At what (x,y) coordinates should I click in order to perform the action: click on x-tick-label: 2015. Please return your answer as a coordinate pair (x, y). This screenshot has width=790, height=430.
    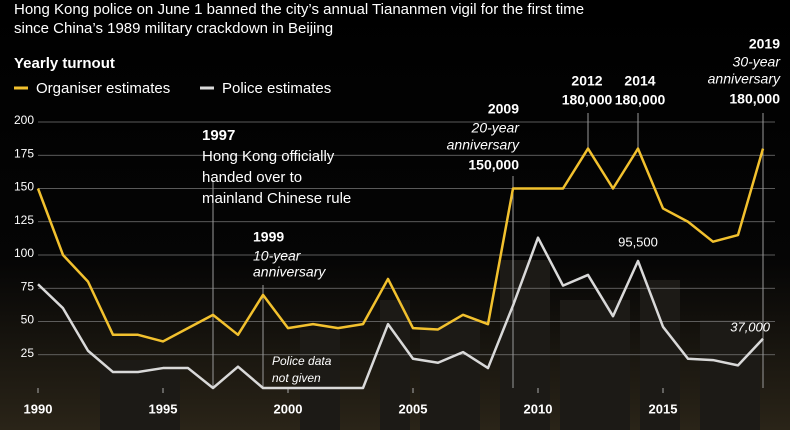
    Looking at the image, I should click on (663, 408).